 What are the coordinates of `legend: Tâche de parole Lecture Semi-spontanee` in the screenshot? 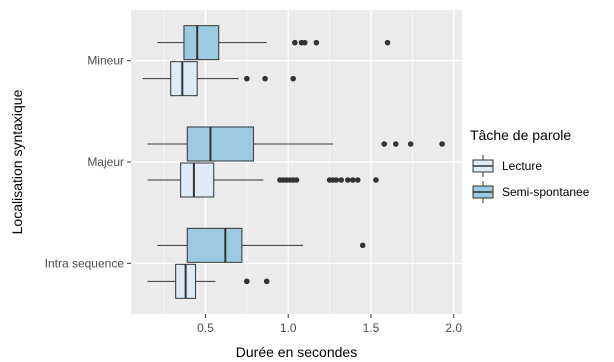 It's located at (530, 165).